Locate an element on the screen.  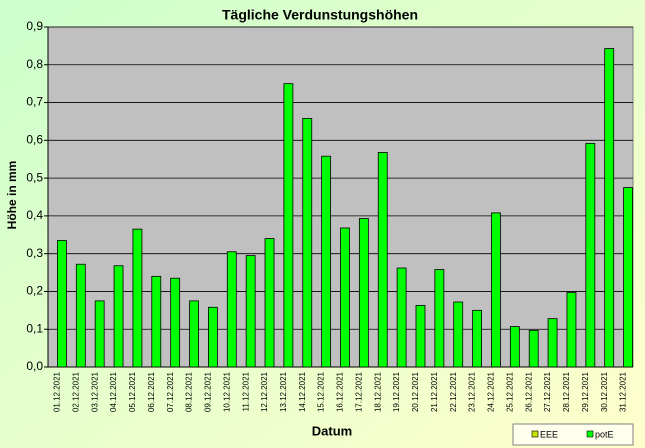
x-tick-label: 23.12.2021 is located at coordinates (472, 391).